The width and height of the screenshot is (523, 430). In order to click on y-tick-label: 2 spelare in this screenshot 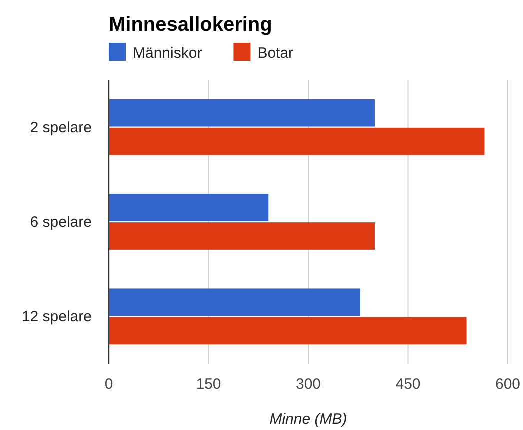, I will do `click(61, 127)`.